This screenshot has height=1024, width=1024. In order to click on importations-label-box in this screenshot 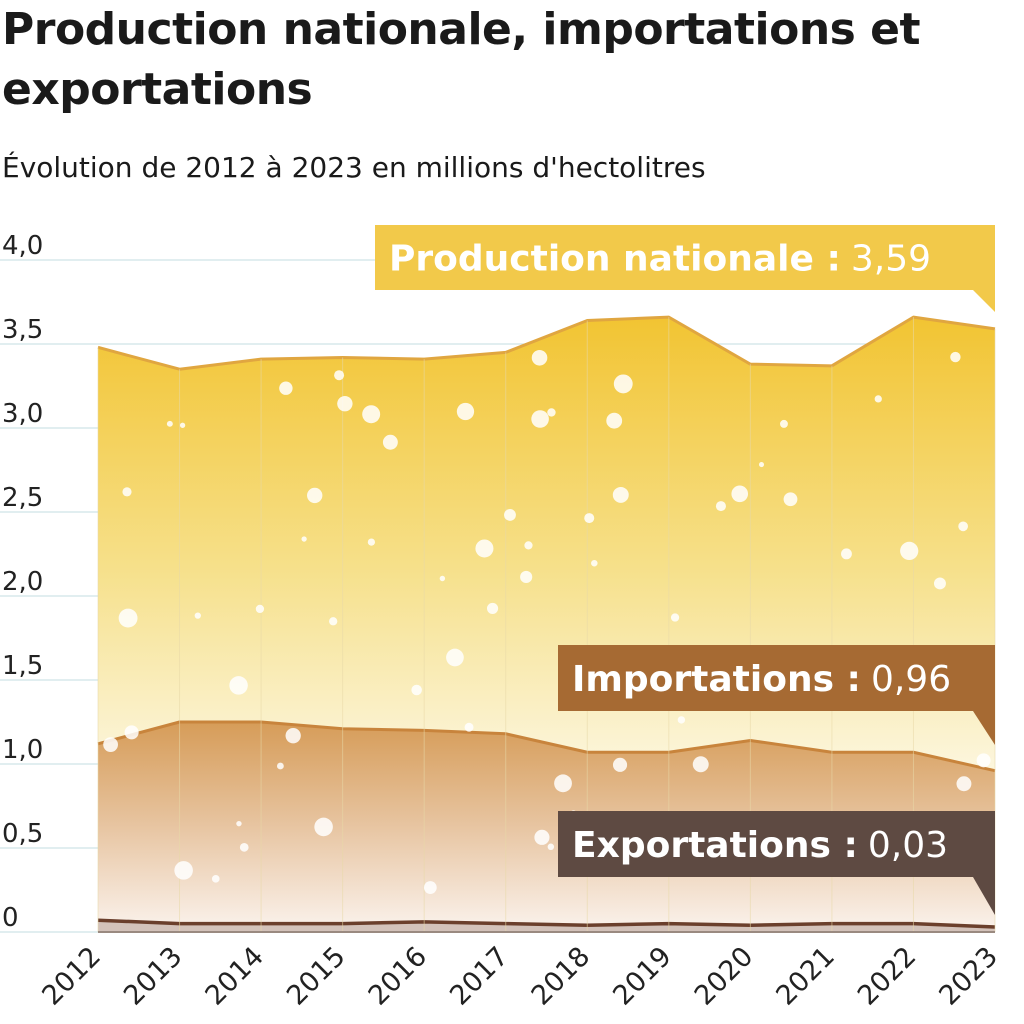, I will do `click(776, 678)`.